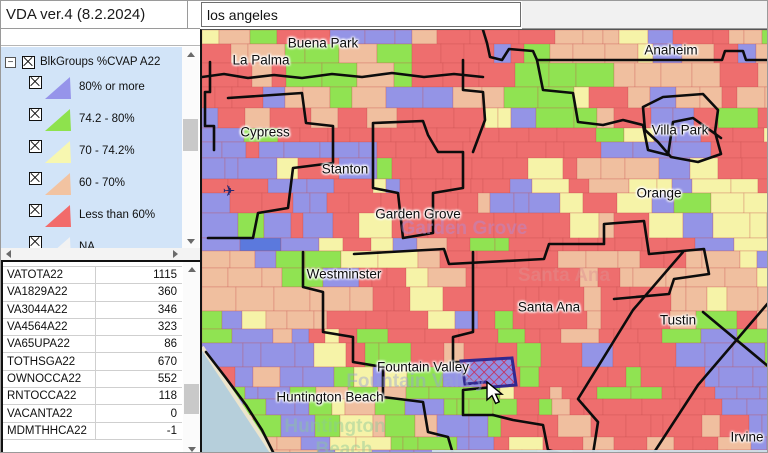 The height and width of the screenshot is (453, 768). I want to click on field-name-cell: VA1829A22, so click(37, 292).